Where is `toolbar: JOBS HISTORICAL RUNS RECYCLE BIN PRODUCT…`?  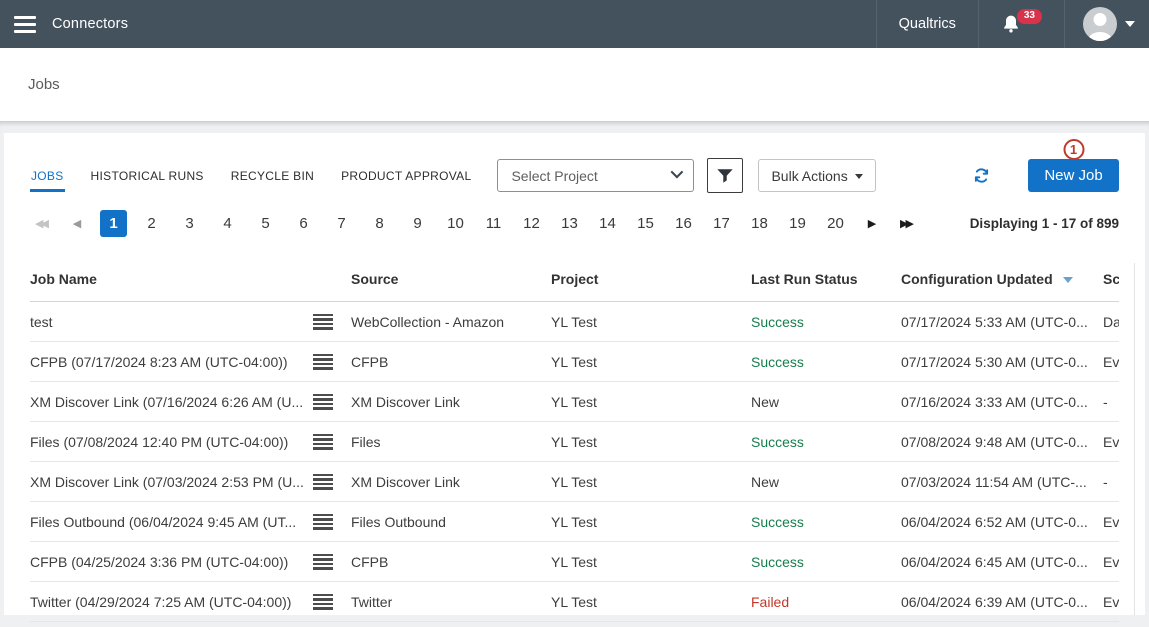 toolbar: JOBS HISTORICAL RUNS RECYCLE BIN PRODUCT… is located at coordinates (574, 163).